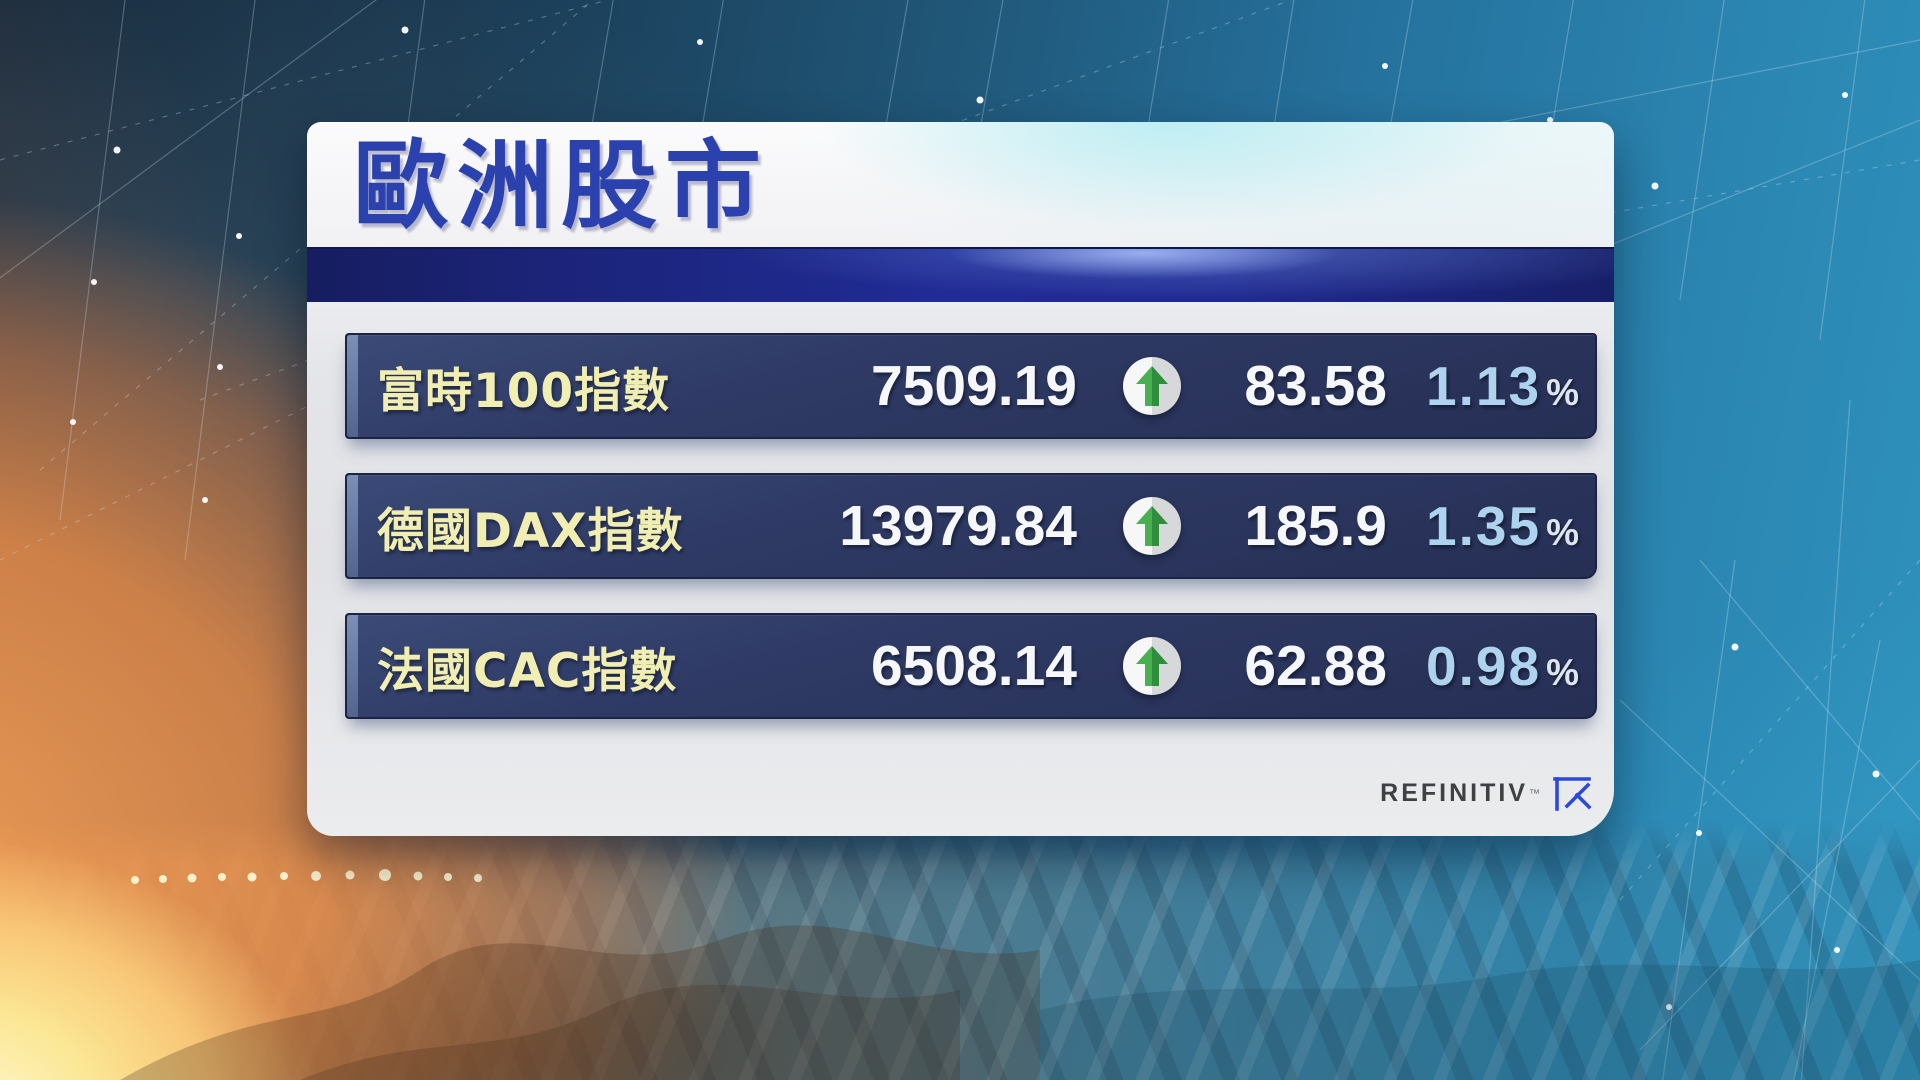 The height and width of the screenshot is (1080, 1920). I want to click on index-last-value: 6508.14, so click(973, 666).